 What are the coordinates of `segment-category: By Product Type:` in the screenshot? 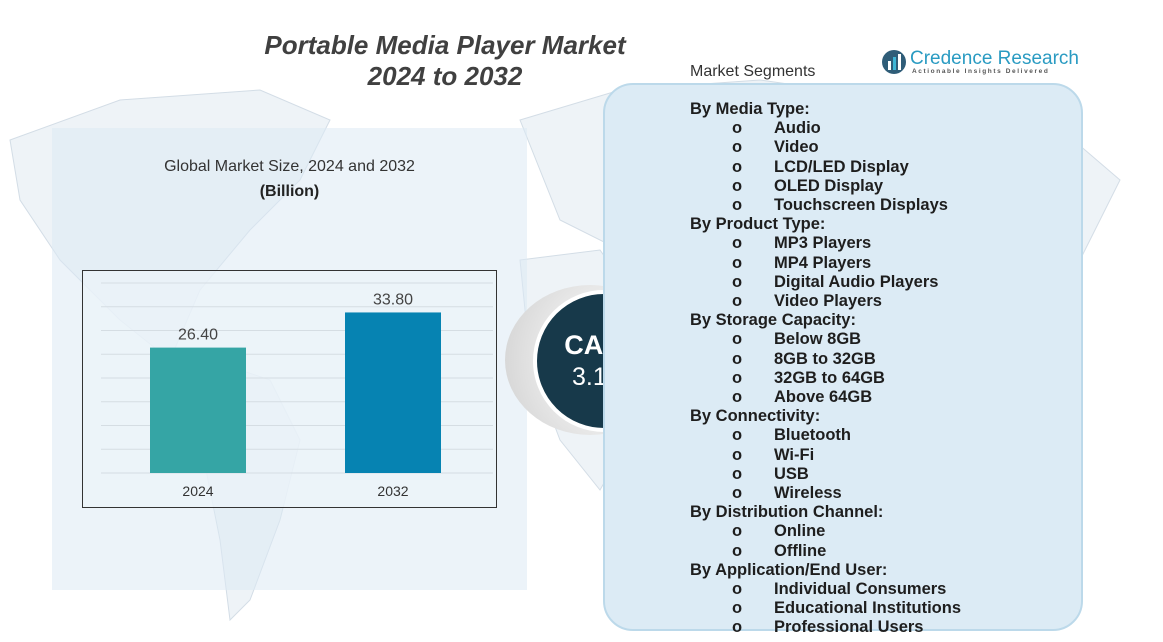 It's located at (758, 224).